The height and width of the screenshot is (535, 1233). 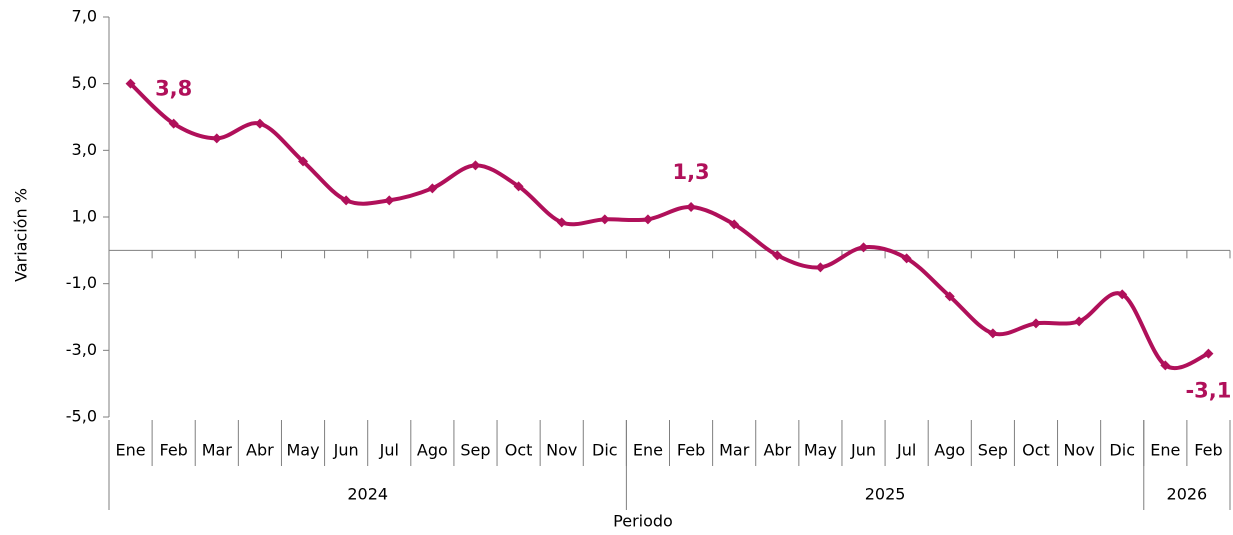 What do you see at coordinates (84, 149) in the screenshot?
I see `y-tick-label: 3,0` at bounding box center [84, 149].